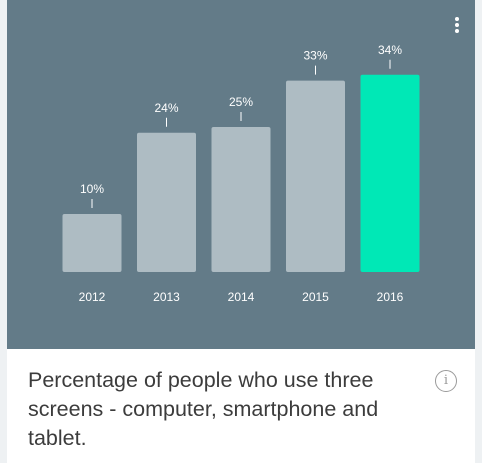  What do you see at coordinates (92, 189) in the screenshot?
I see `data-label: 10%` at bounding box center [92, 189].